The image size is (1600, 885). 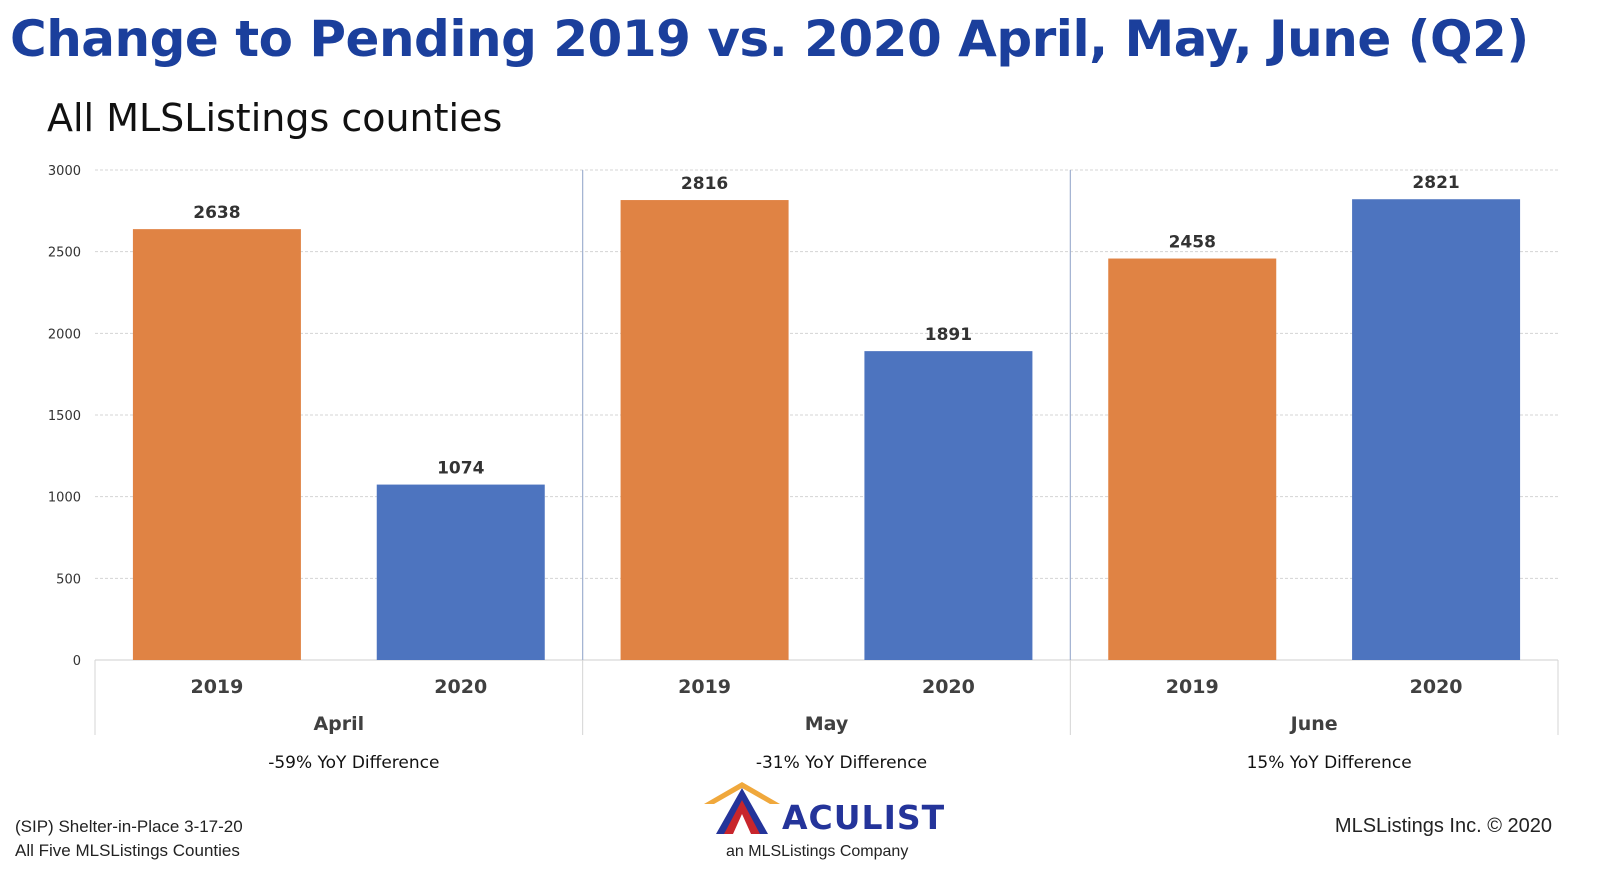 I want to click on data-label: 2821, so click(x=1435, y=183).